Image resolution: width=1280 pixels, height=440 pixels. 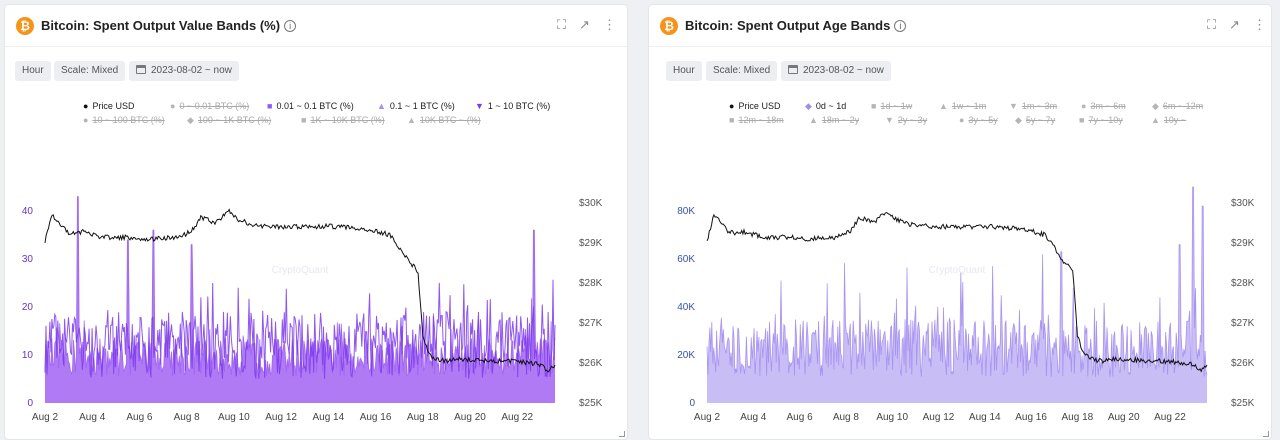 What do you see at coordinates (756, 120) in the screenshot?
I see `legend-item: ■ 12m ~ 18m` at bounding box center [756, 120].